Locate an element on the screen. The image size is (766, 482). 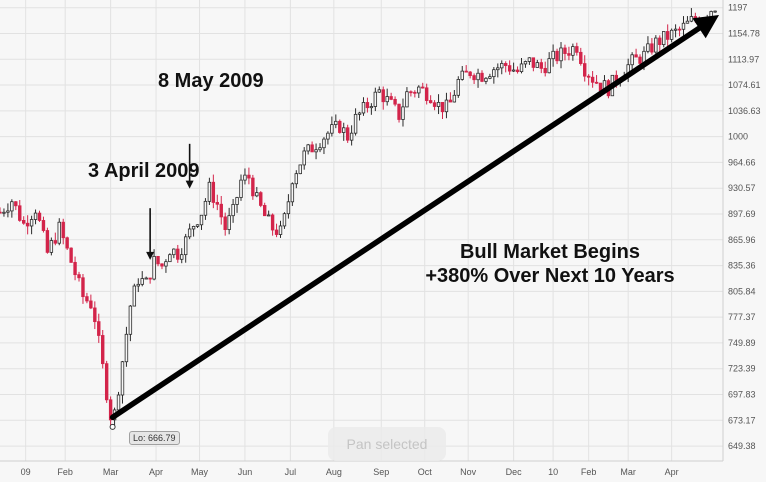
y-tick-label: 749.89 is located at coordinates (742, 343).